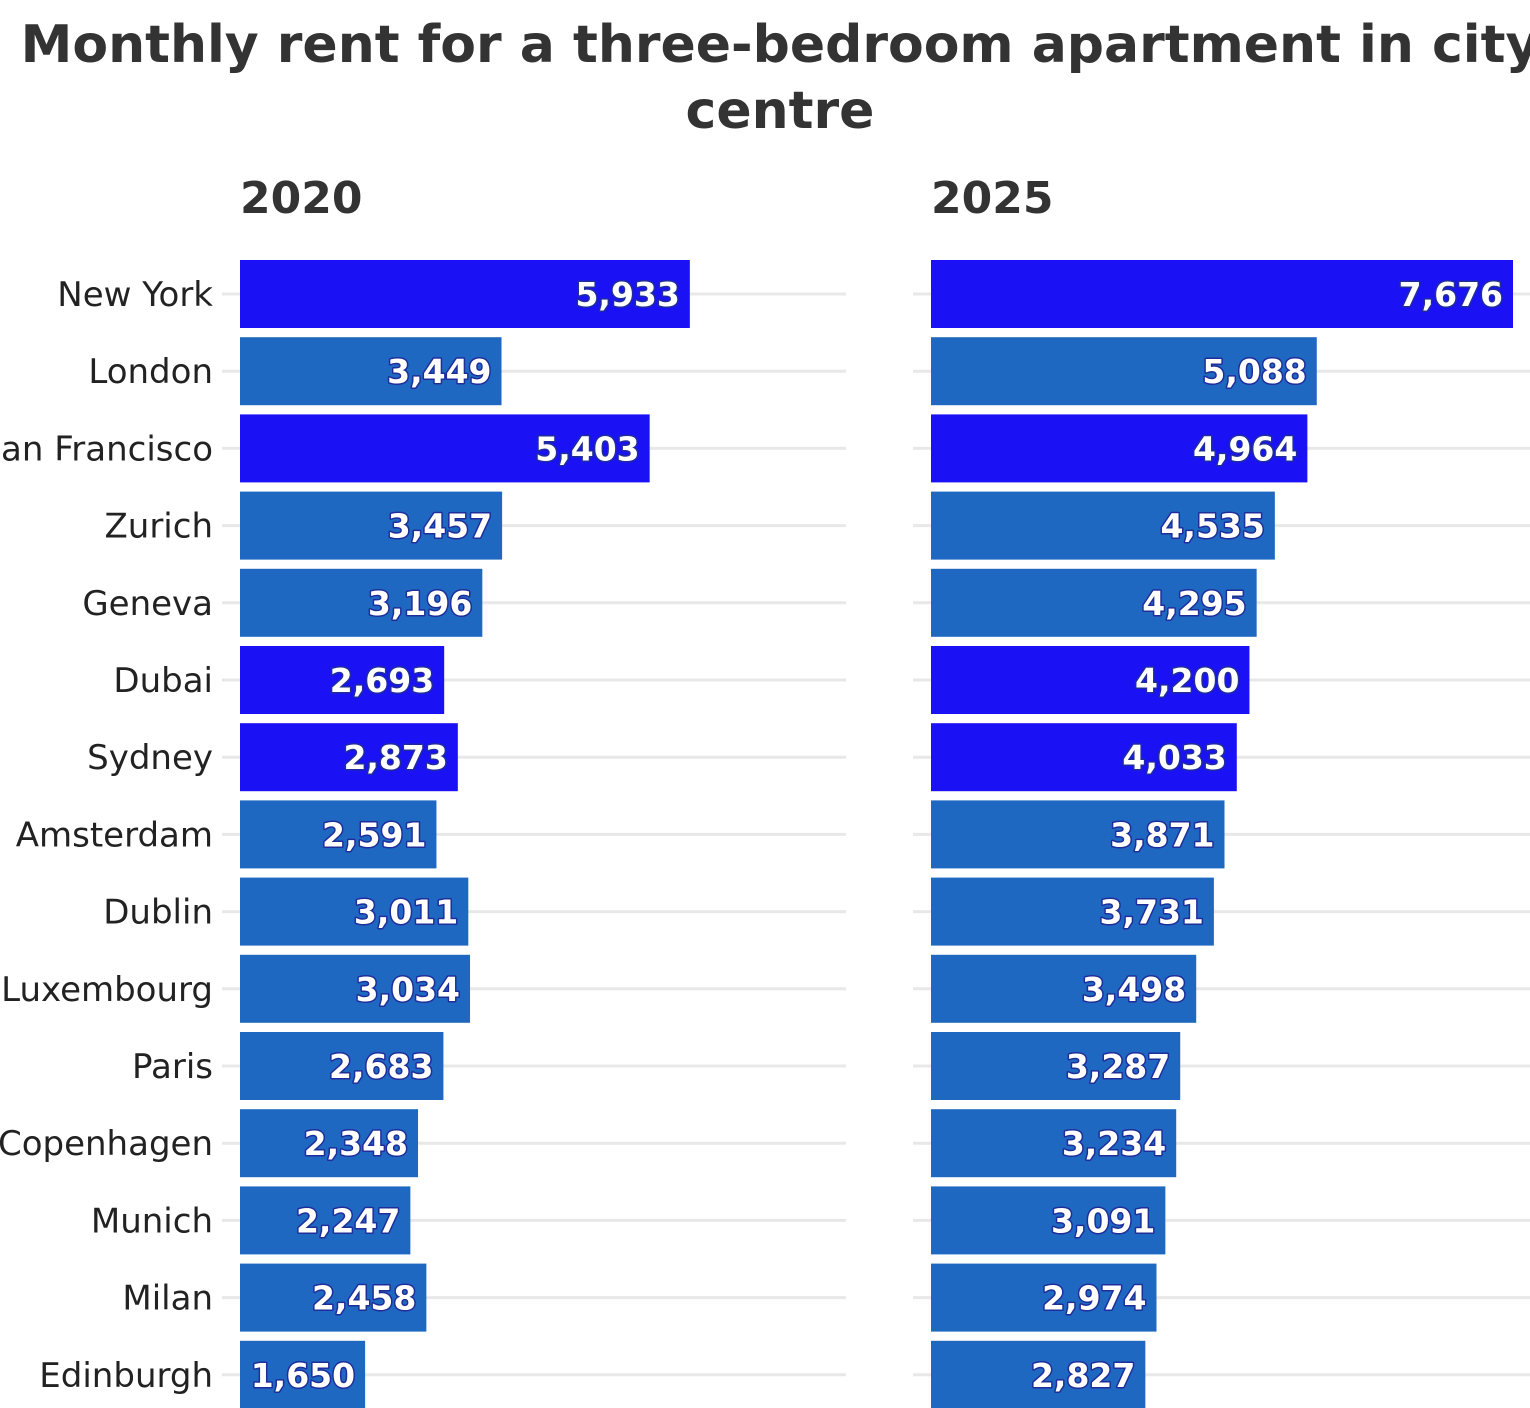 This screenshot has height=1408, width=1530. I want to click on data-label: 5,403, so click(587, 448).